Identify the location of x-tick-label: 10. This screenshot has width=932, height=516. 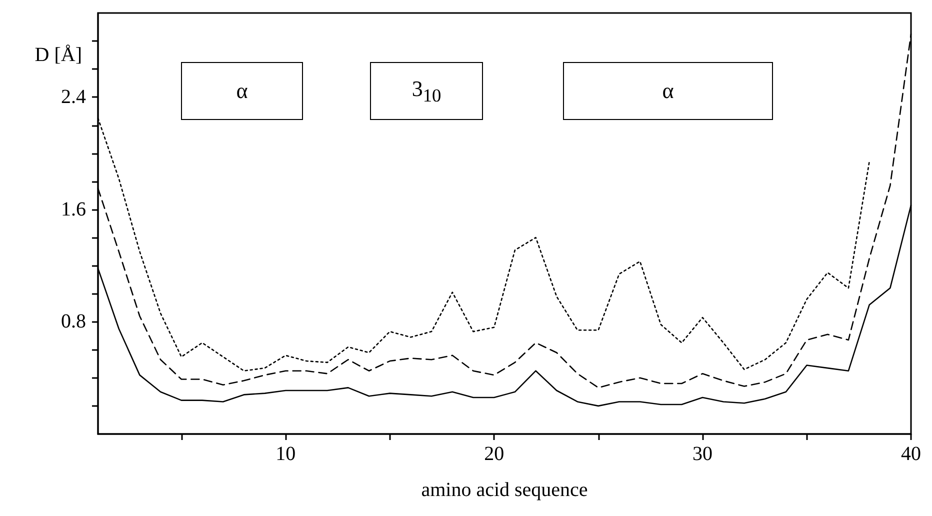
(286, 454).